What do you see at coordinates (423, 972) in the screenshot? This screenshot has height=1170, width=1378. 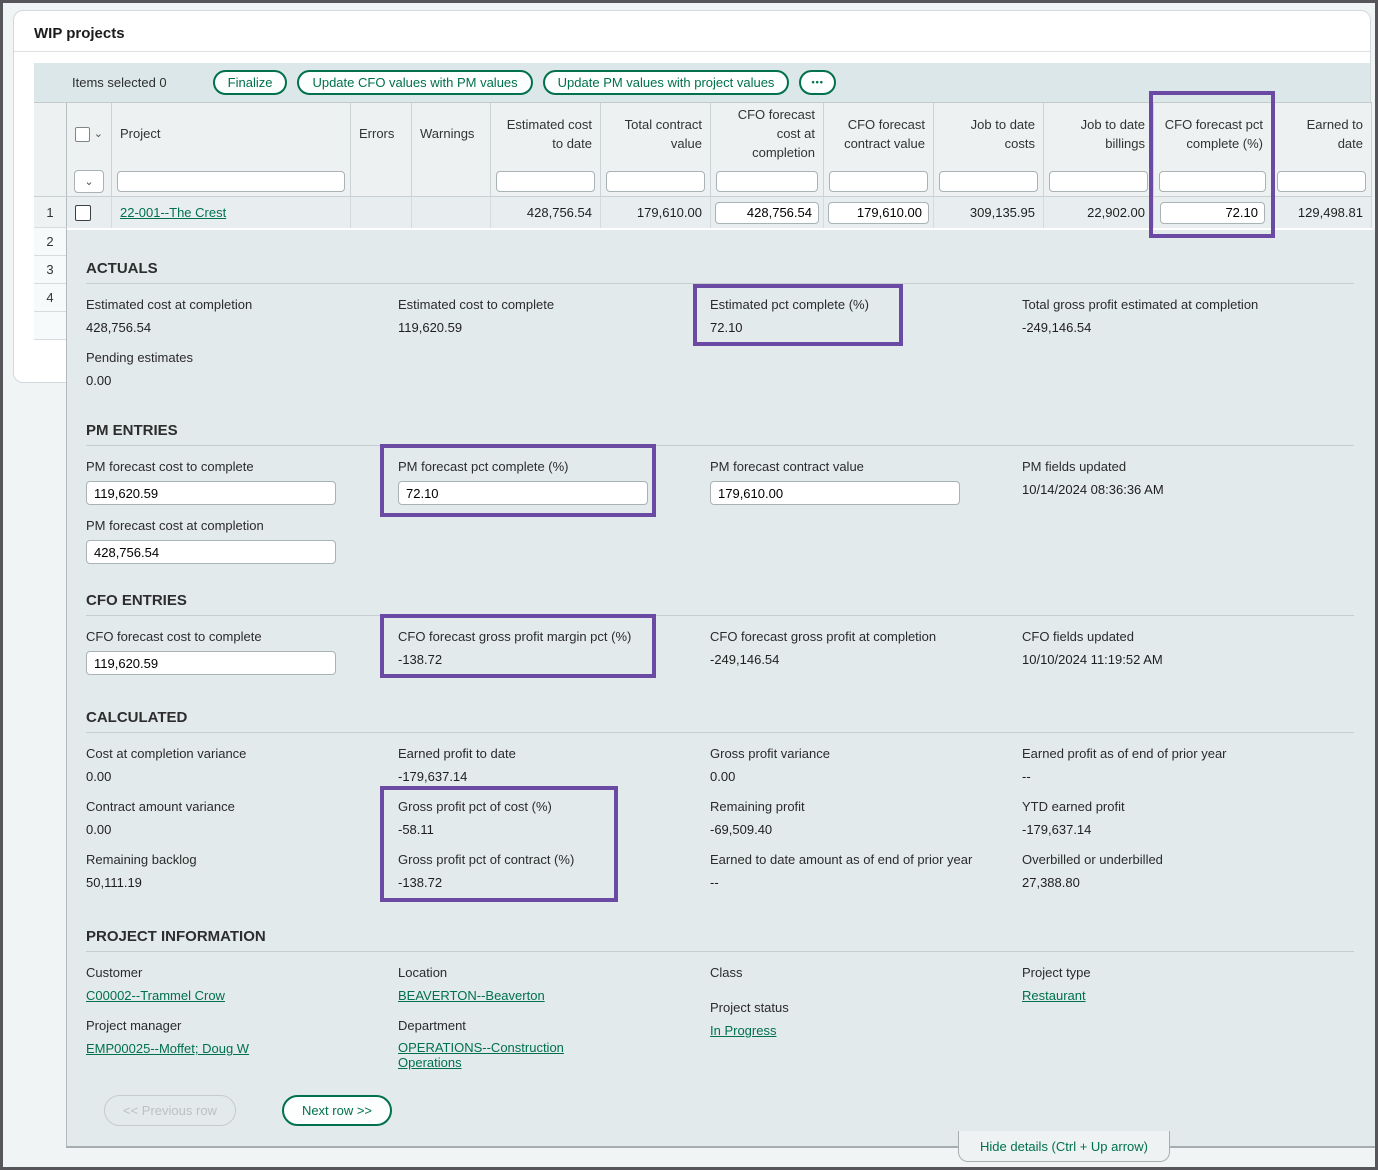 I see `field-label: Location` at bounding box center [423, 972].